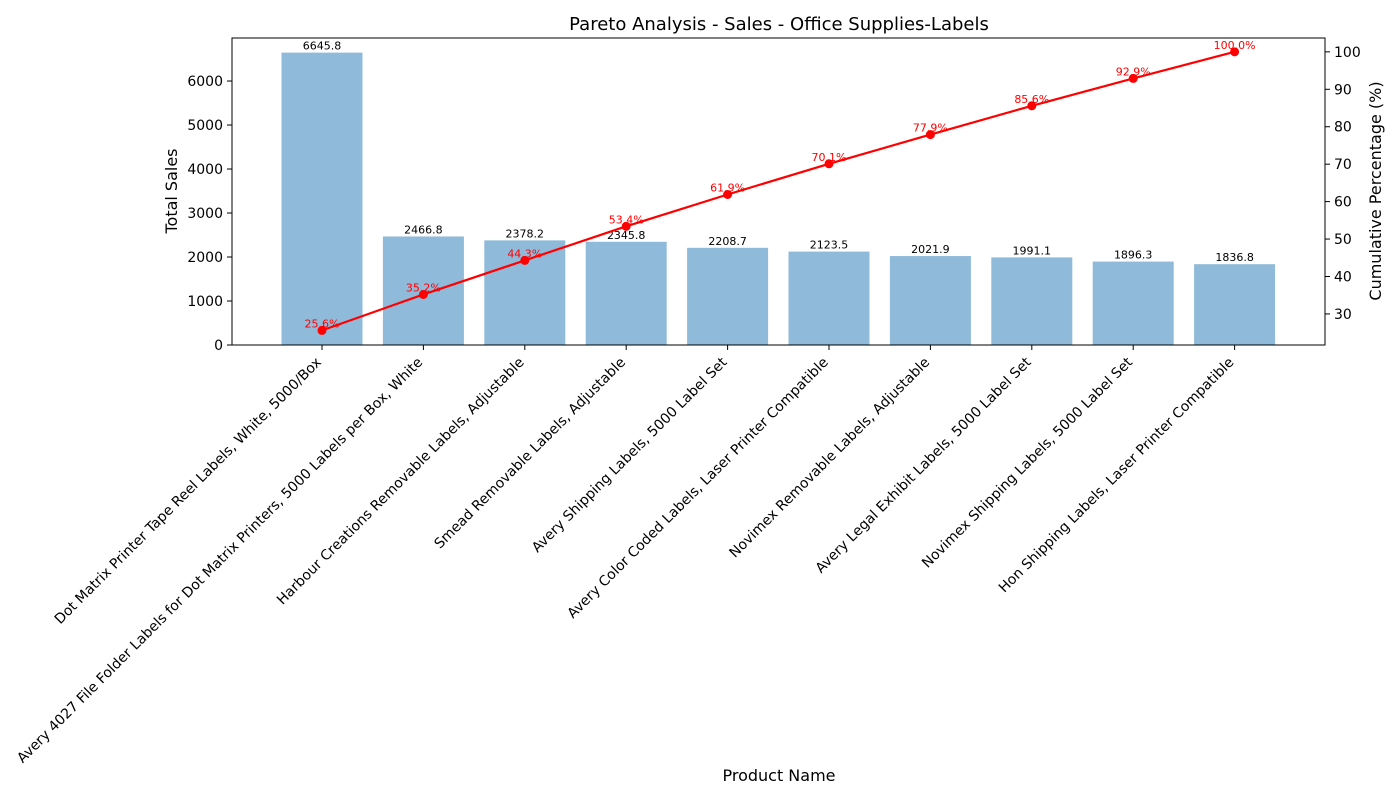 The image size is (1400, 800). What do you see at coordinates (1343, 128) in the screenshot?
I see `y2-tick-label: 80` at bounding box center [1343, 128].